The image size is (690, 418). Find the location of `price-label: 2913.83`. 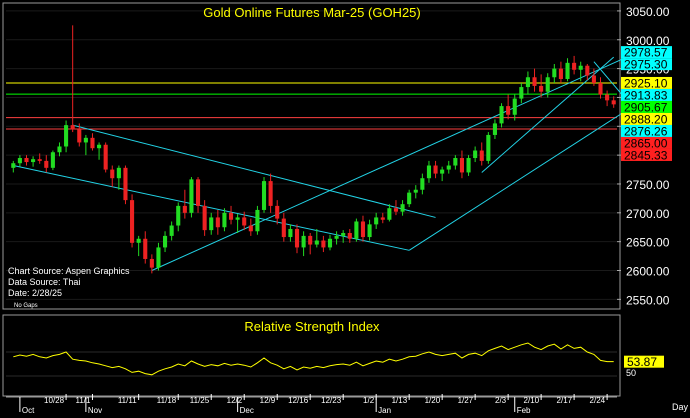

price-label: 2913.83 is located at coordinates (646, 95).